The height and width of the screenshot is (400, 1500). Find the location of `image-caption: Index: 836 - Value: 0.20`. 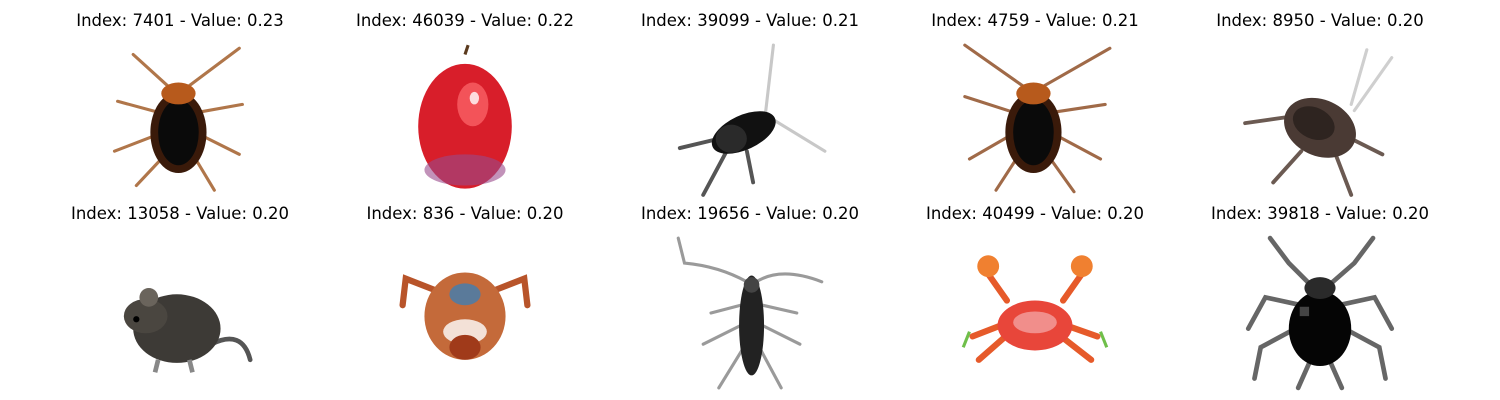

image-caption: Index: 836 - Value: 0.20 is located at coordinates (465, 213).